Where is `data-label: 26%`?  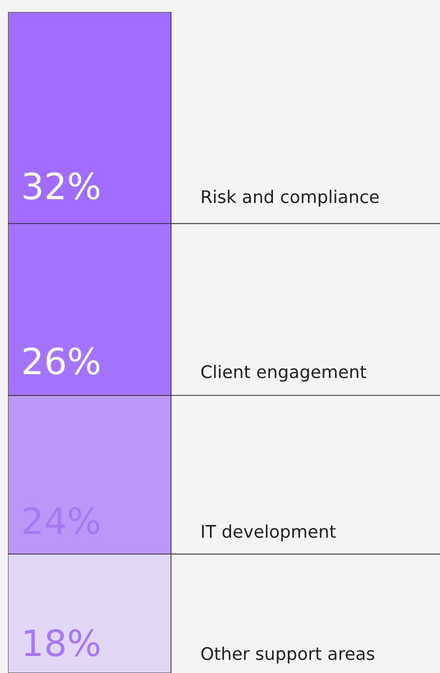 data-label: 26% is located at coordinates (62, 361).